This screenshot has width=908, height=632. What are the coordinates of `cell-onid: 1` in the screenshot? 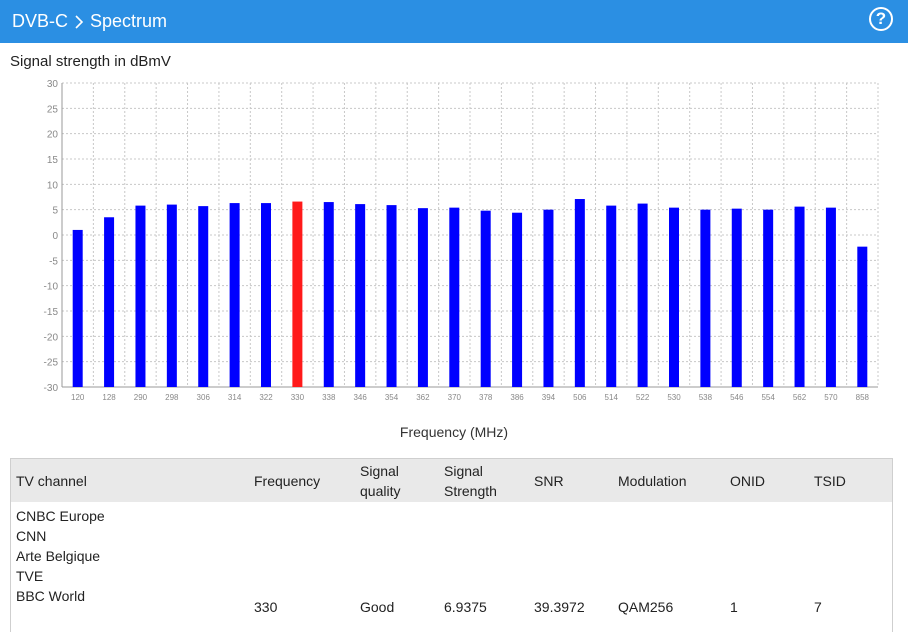 It's located at (734, 607).